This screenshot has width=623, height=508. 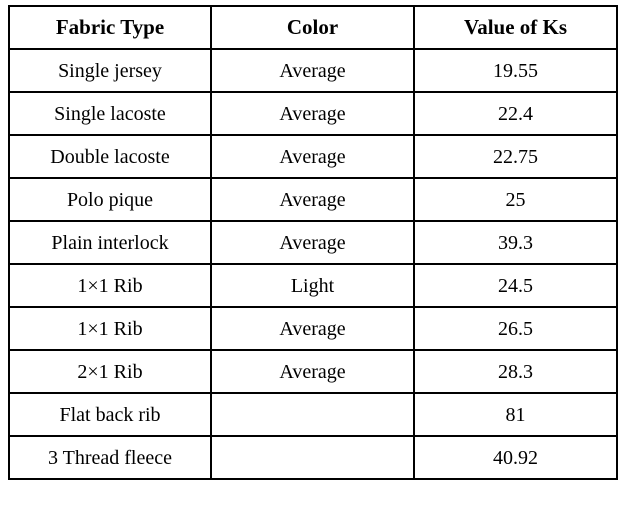 I want to click on fabric-type-cell: 2×1 Rib, so click(x=110, y=371).